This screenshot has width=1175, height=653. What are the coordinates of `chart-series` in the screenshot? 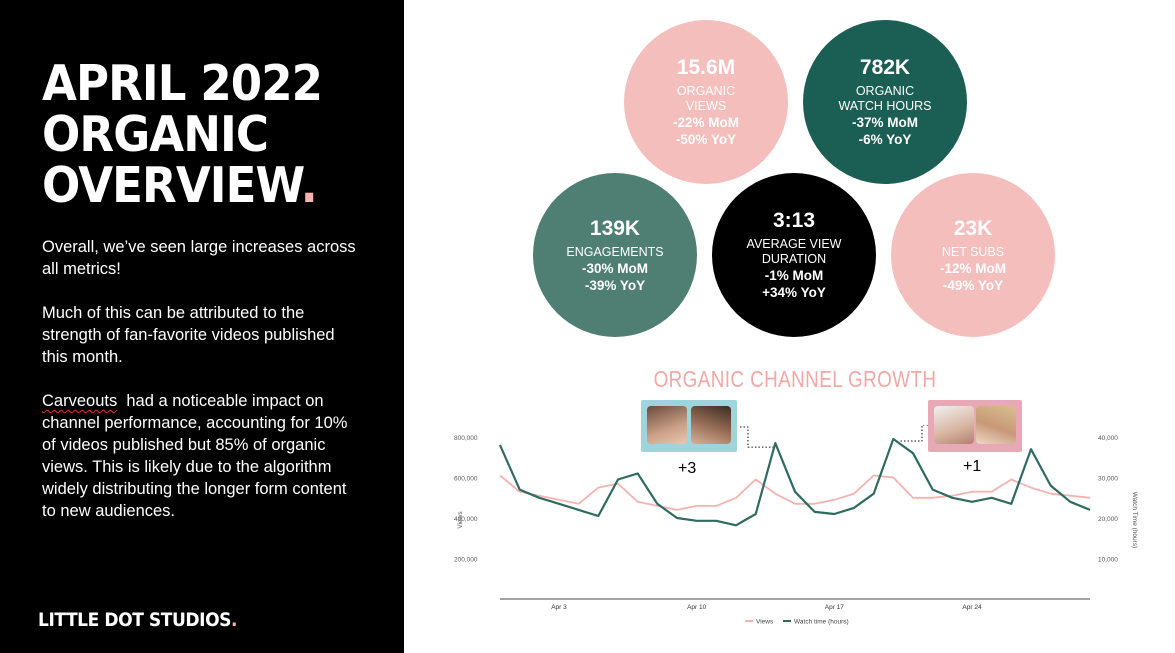 It's located at (794, 482).